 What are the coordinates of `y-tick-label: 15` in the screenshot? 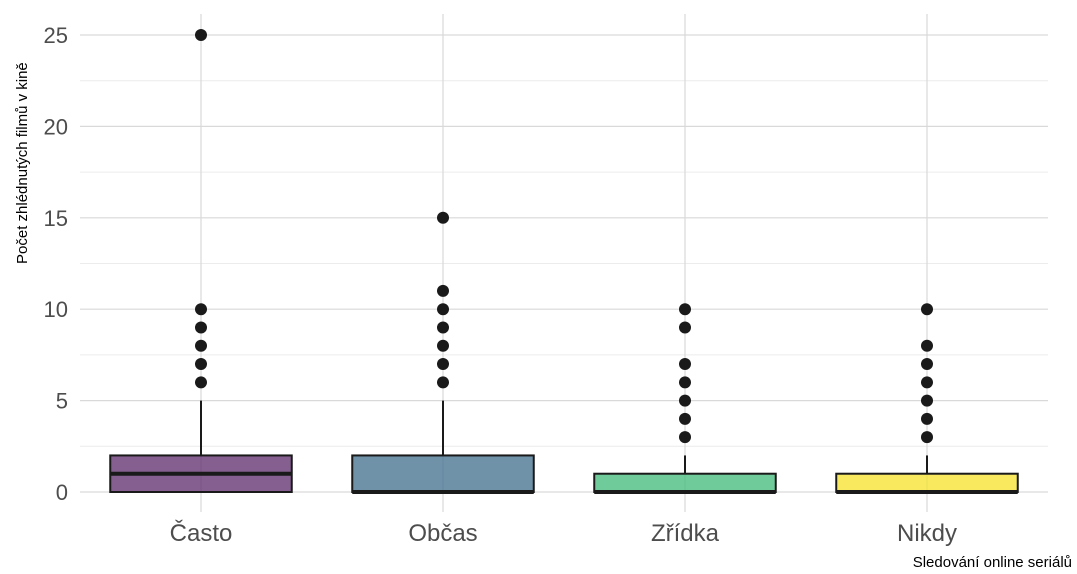 It's located at (56, 218).